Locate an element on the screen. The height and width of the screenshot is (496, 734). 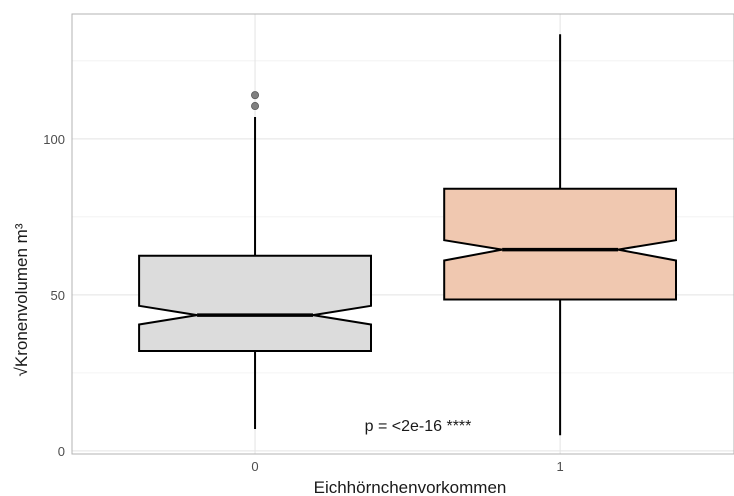
y-tick-label: 50 is located at coordinates (58, 295).